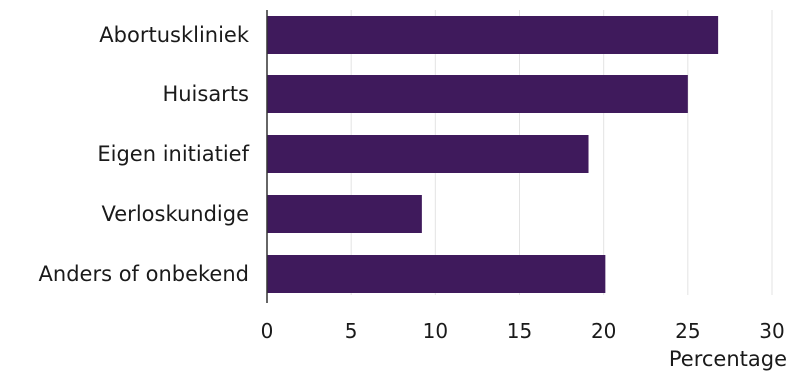 The width and height of the screenshot is (796, 374). Describe the element at coordinates (144, 274) in the screenshot. I see `category-label: Anders of onbekend` at that location.